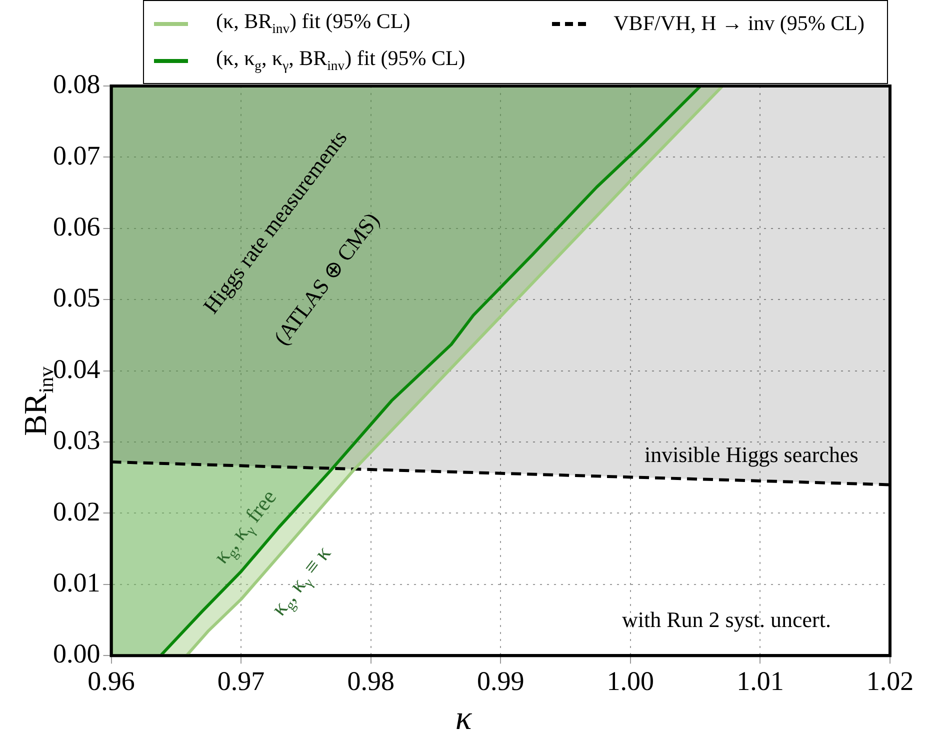 This screenshot has height=750, width=927. What do you see at coordinates (76, 226) in the screenshot?
I see `y-tick-label: 0.06` at bounding box center [76, 226].